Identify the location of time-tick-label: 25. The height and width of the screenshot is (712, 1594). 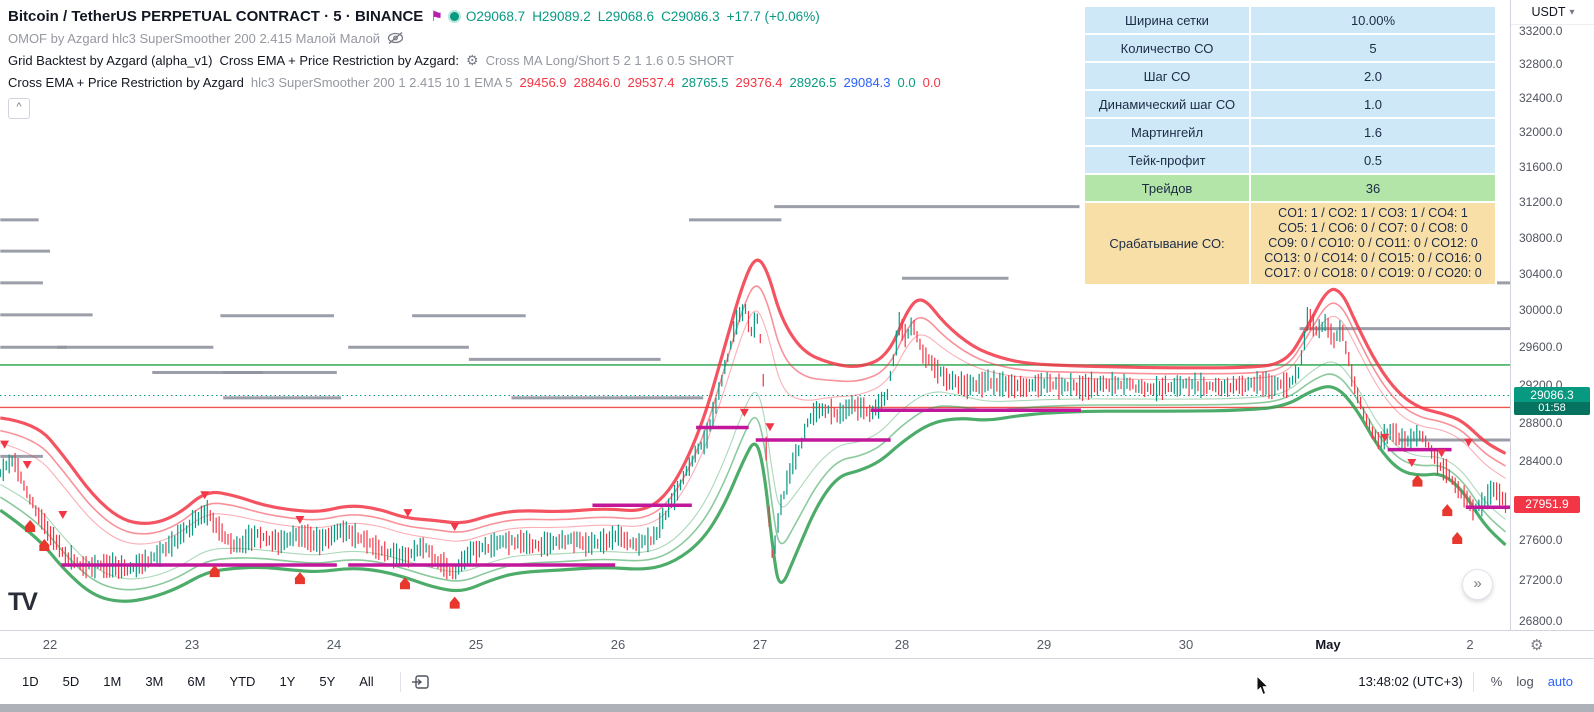
(476, 644).